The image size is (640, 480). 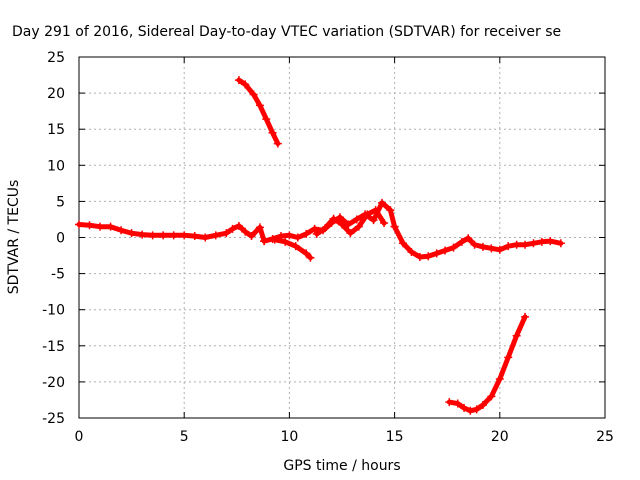 What do you see at coordinates (341, 466) in the screenshot?
I see `x-axis-label: GPS time / hours` at bounding box center [341, 466].